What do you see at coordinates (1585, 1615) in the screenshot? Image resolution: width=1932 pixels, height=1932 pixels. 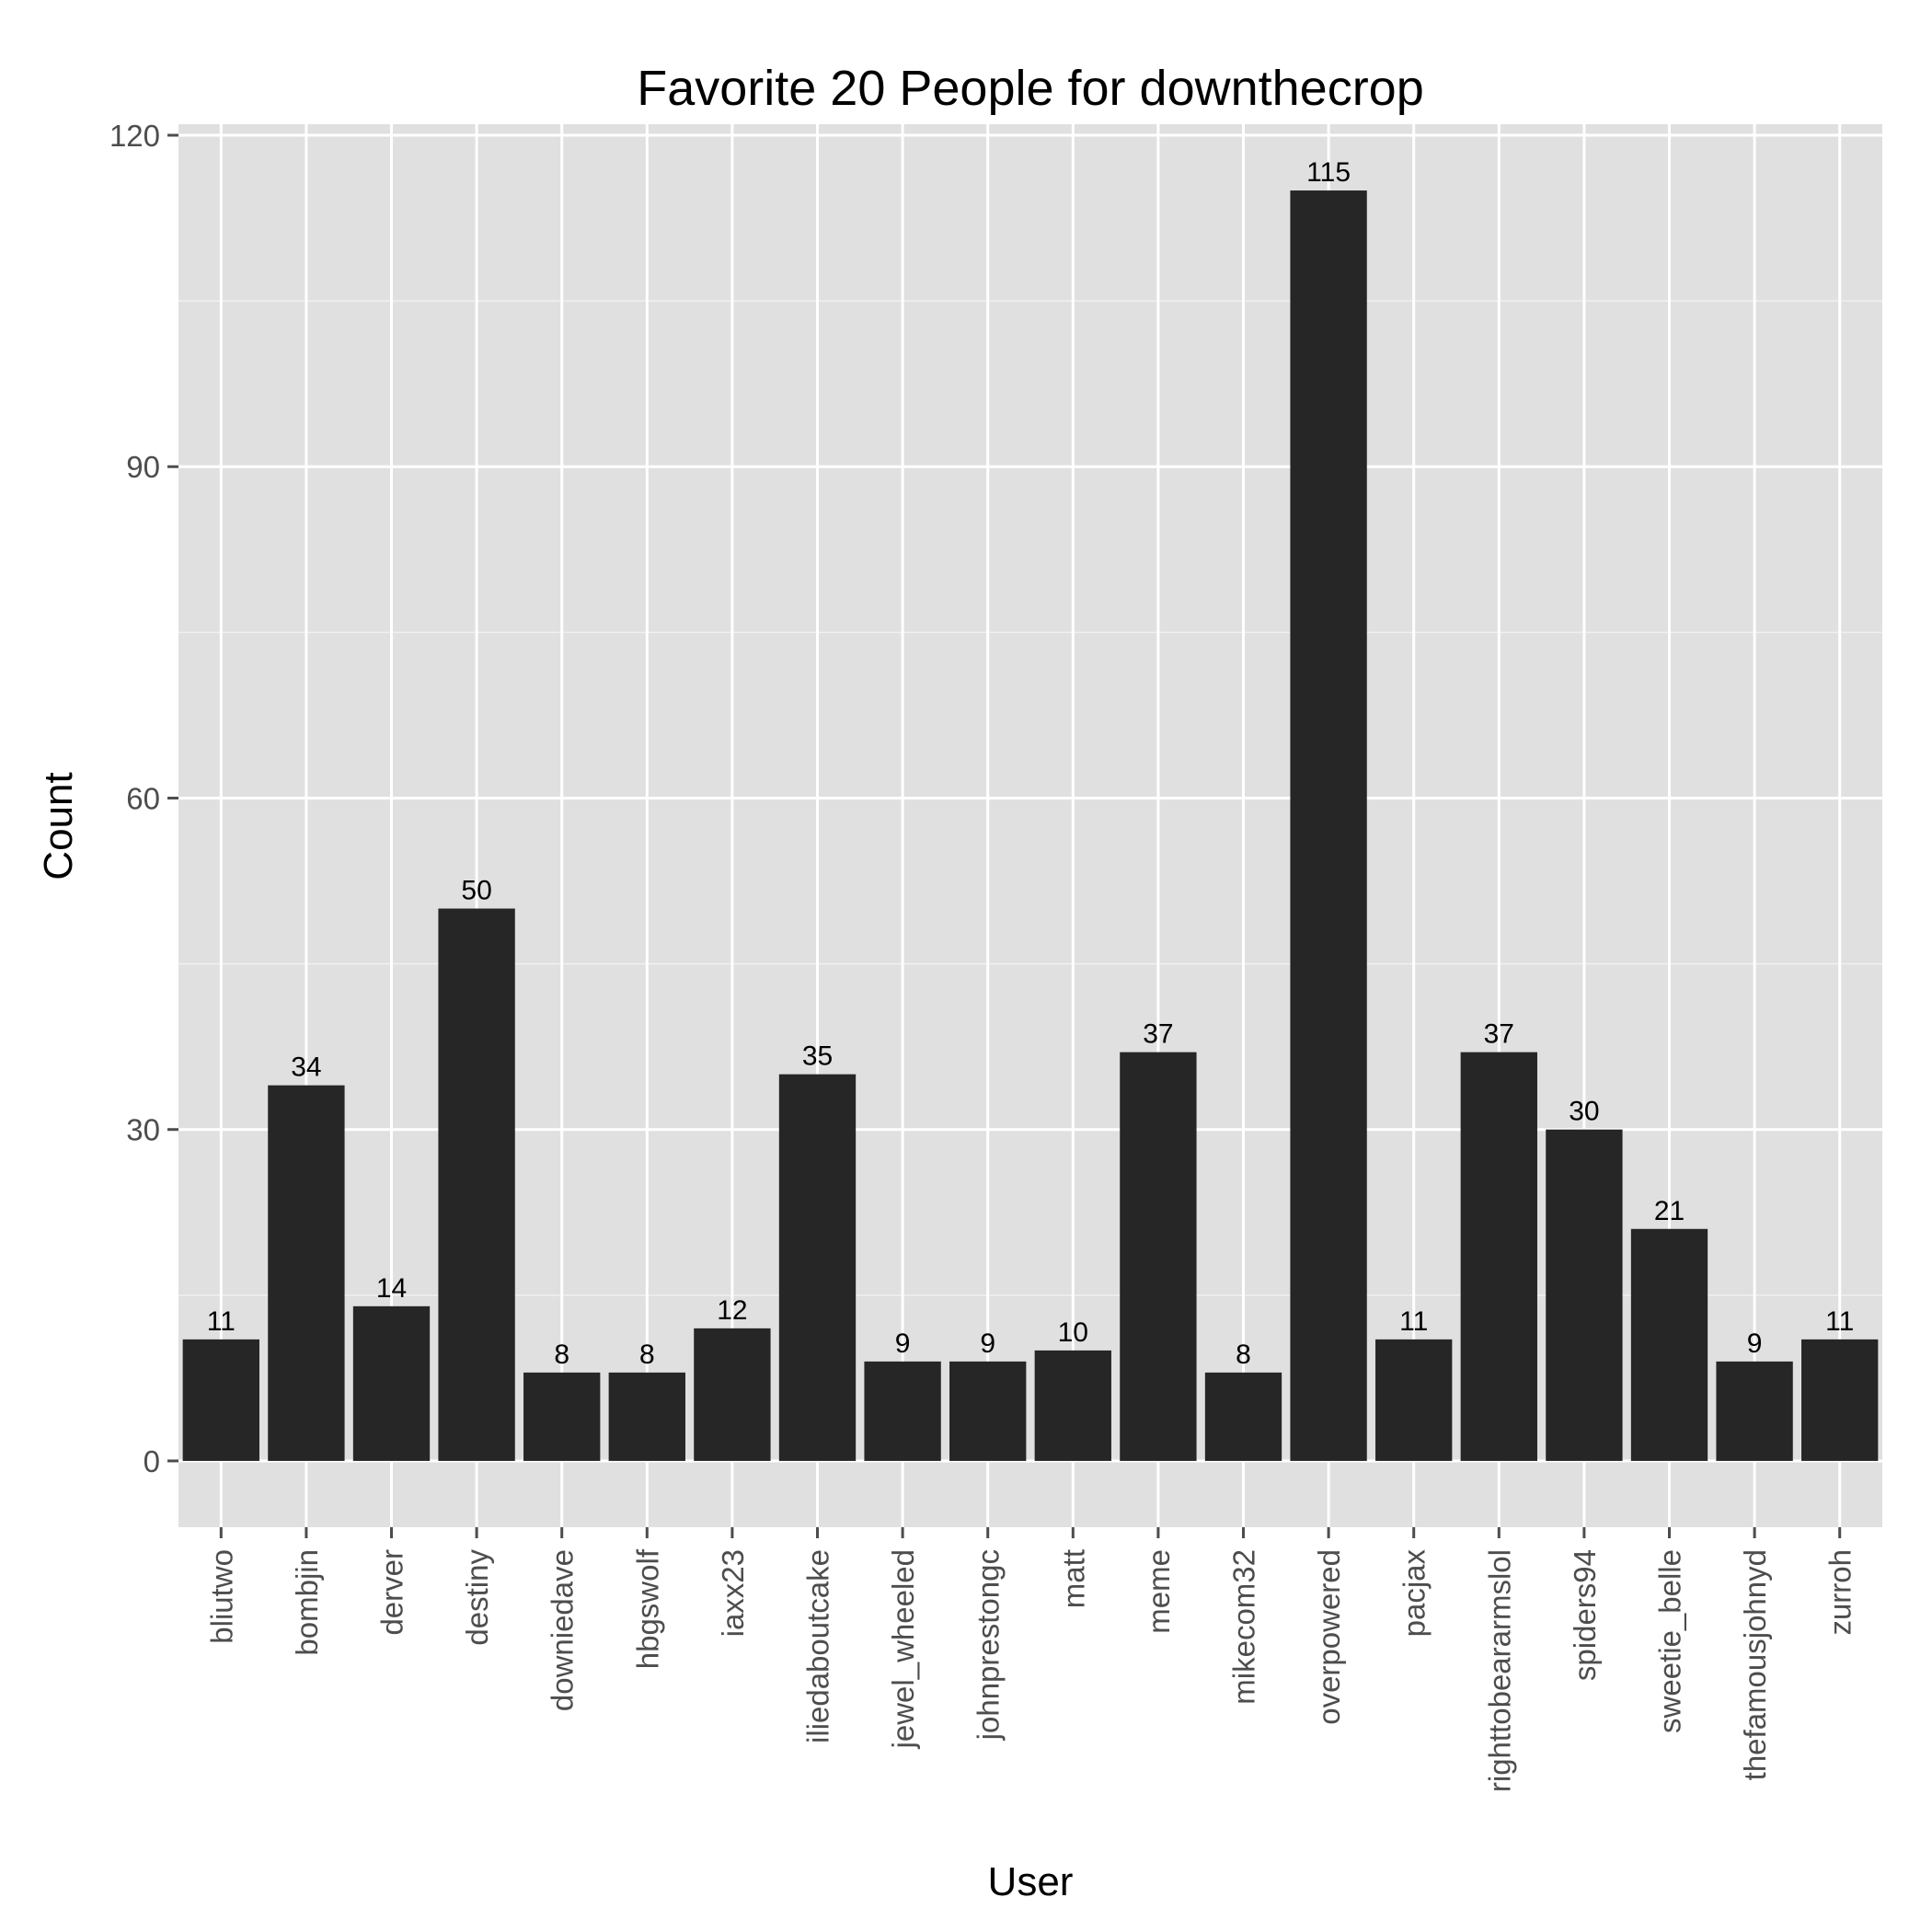 I see `x-tick-label-spiders94: spiders94` at bounding box center [1585, 1615].